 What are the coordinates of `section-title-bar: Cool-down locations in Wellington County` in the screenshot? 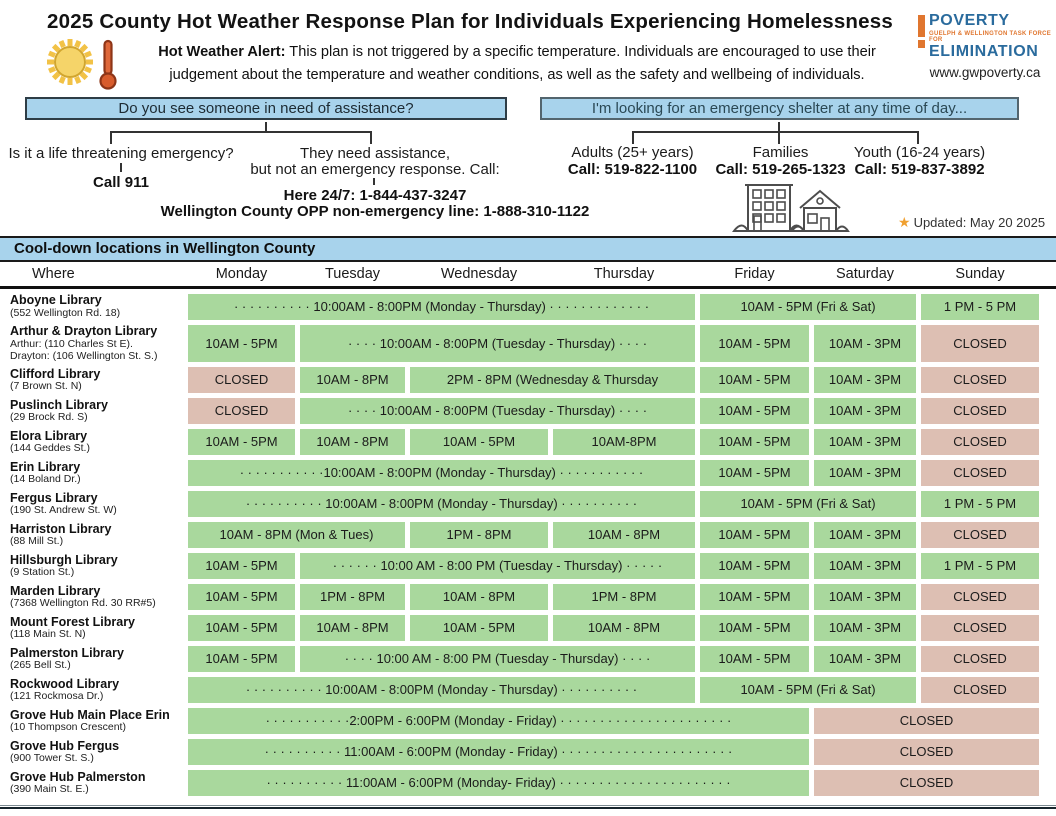 It's located at (528, 249).